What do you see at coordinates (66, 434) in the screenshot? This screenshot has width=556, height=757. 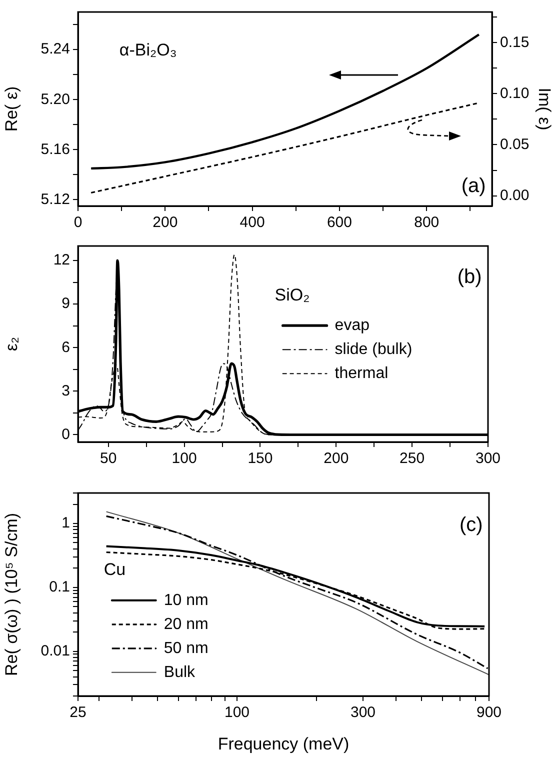 I see `y-tick-label: 0` at bounding box center [66, 434].